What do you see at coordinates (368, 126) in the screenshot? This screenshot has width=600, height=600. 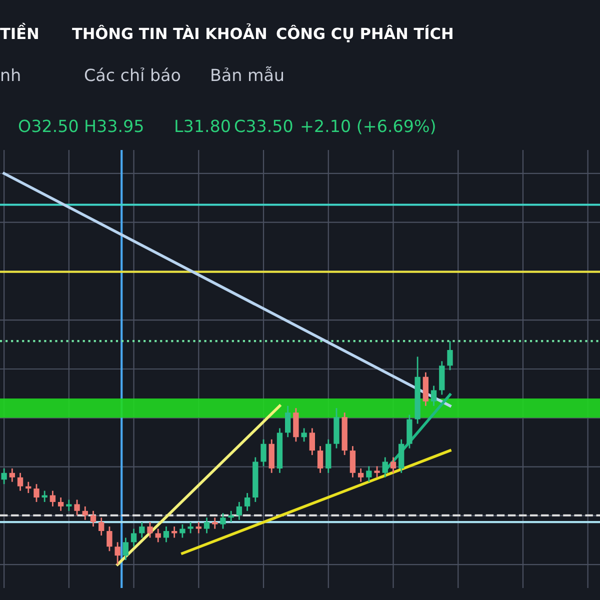 I see `text: +2.10 (+6.69%)` at bounding box center [368, 126].